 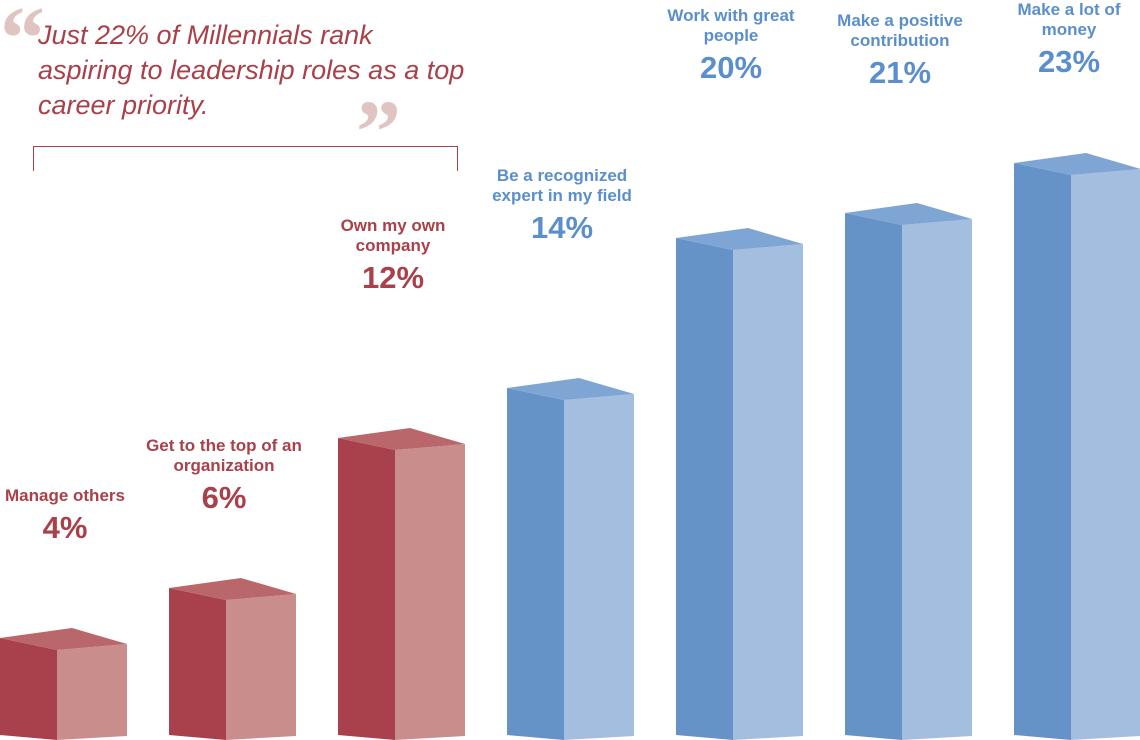 What do you see at coordinates (393, 257) in the screenshot?
I see `bar-label: Own my own company 12%` at bounding box center [393, 257].